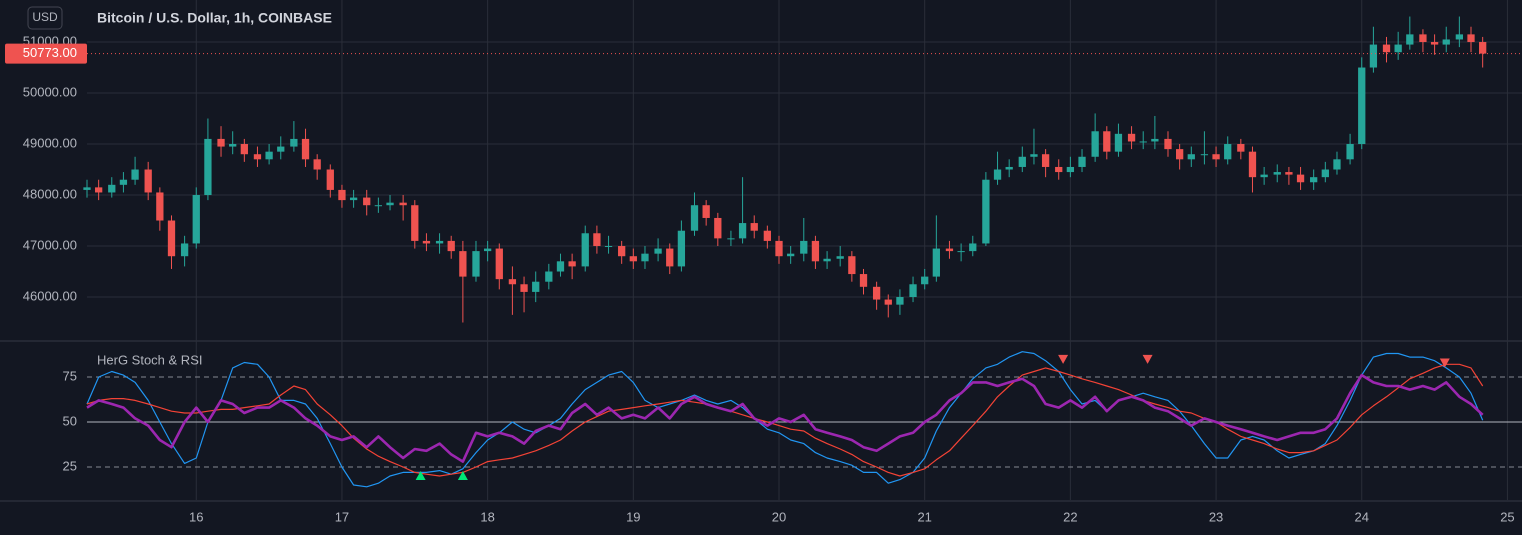 The width and height of the screenshot is (1522, 535). I want to click on y-tick-label: 47000.00, so click(50, 244).